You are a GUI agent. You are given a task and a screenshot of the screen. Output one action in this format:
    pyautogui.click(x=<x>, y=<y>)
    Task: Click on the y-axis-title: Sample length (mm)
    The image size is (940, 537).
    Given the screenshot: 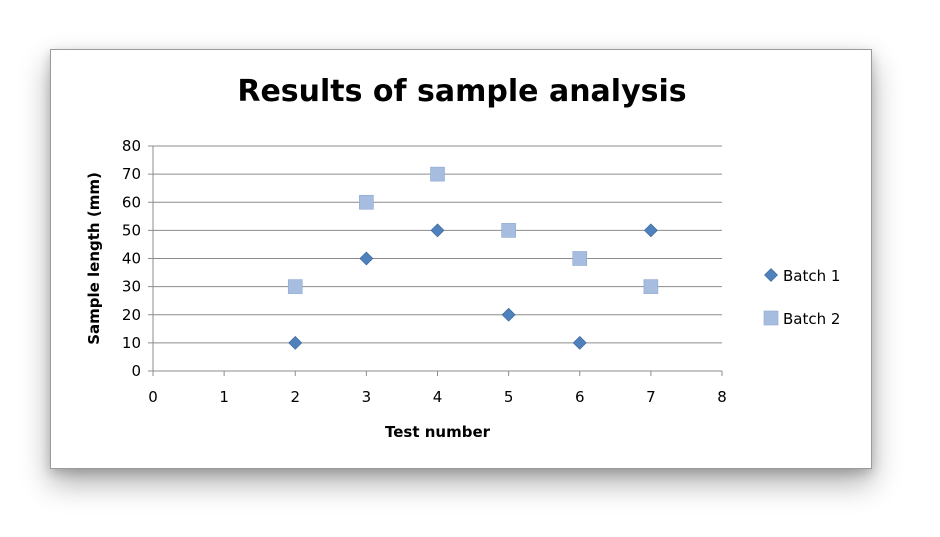 What is the action you would take?
    pyautogui.click(x=94, y=258)
    